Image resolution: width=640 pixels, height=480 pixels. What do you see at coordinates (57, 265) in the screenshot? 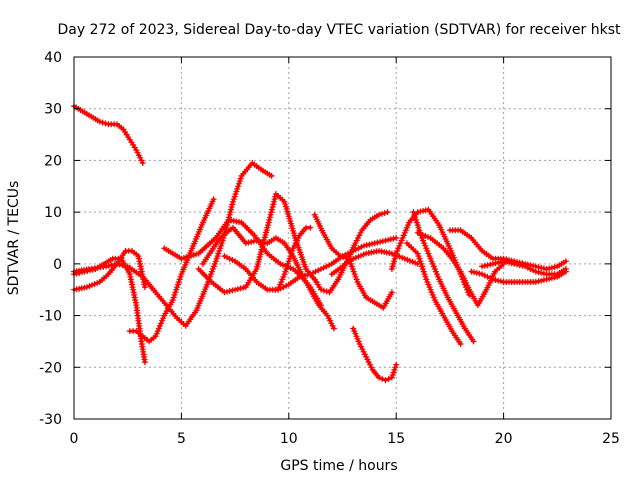
I see `y-tick-label: 0` at bounding box center [57, 265].